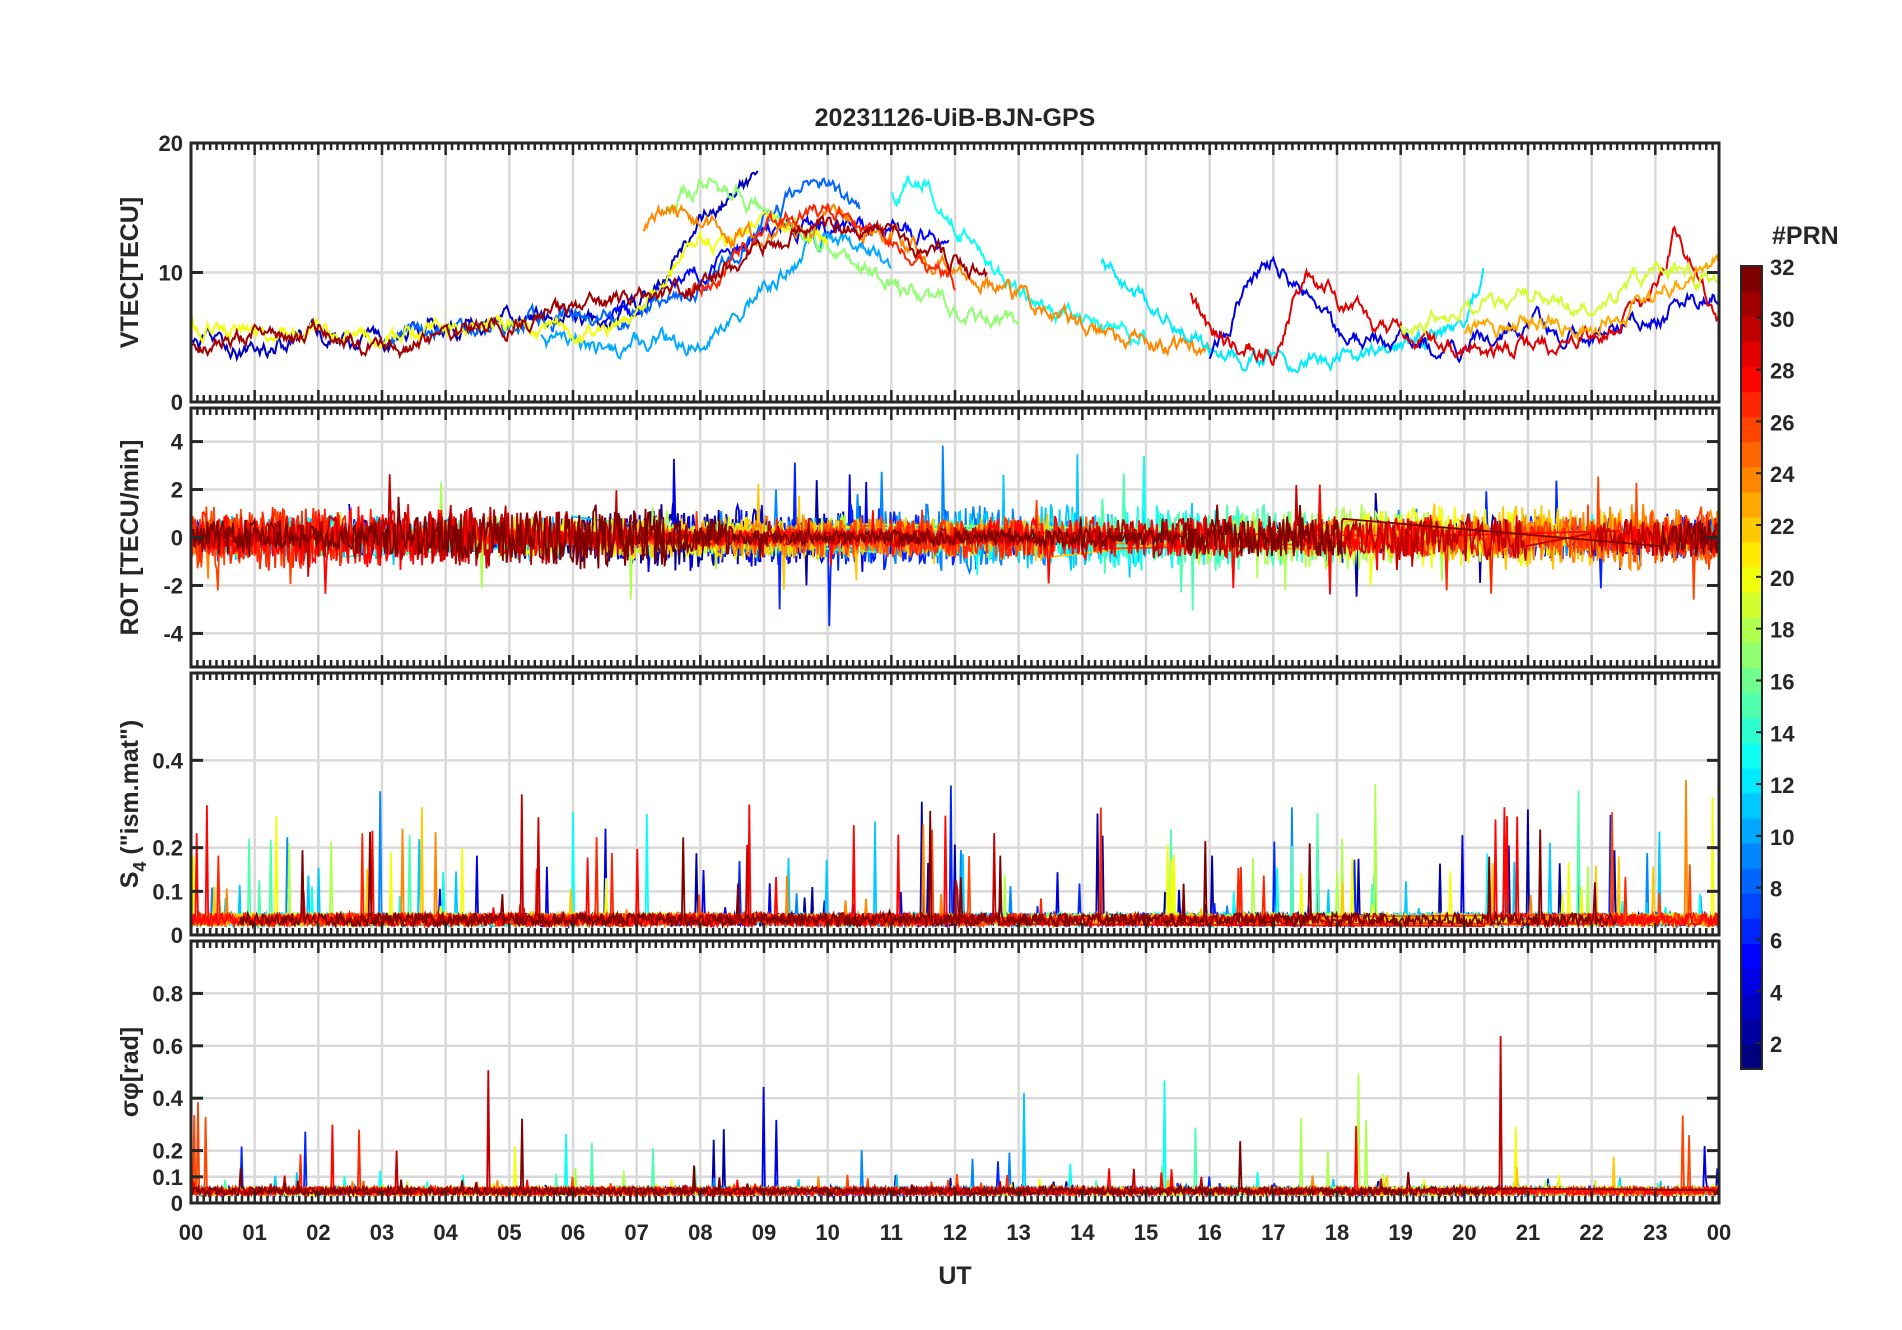 The image size is (1902, 1330). I want to click on colorbar-tick-label: 24, so click(1782, 474).